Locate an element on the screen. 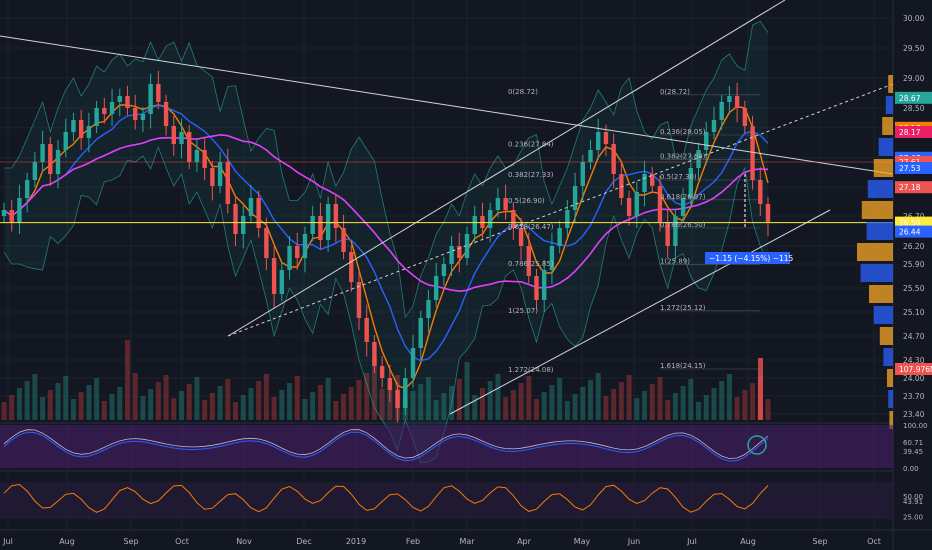 The width and height of the screenshot is (932, 550). price-tick-label: 24.00 is located at coordinates (914, 378).